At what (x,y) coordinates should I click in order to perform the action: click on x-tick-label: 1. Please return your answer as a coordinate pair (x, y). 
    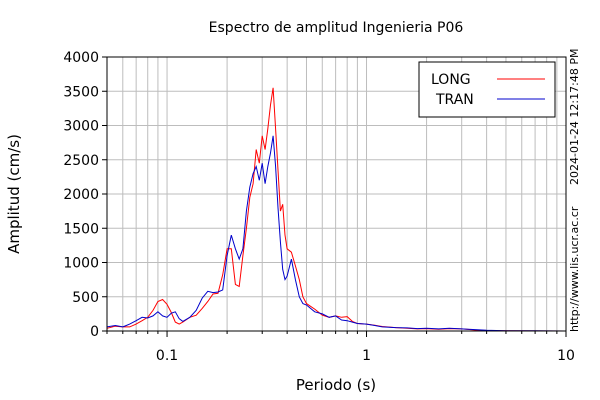
    Looking at the image, I should click on (366, 356).